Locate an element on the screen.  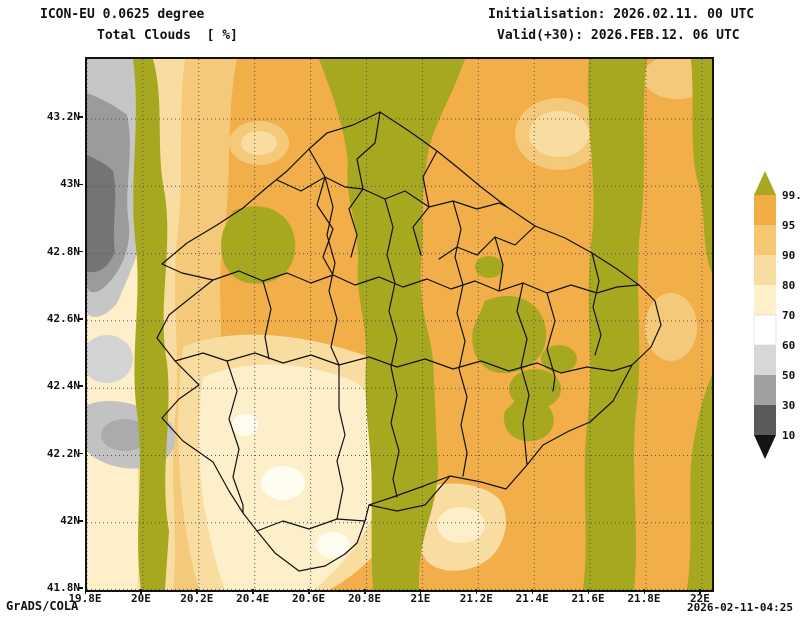
colorbar-tick-label: 10 is located at coordinates (788, 435).